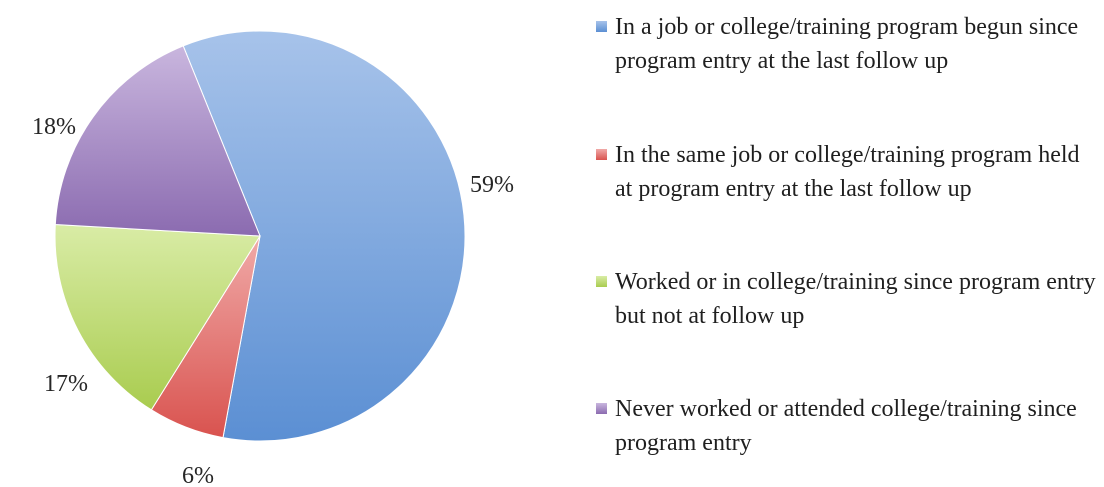 This screenshot has height=487, width=1104. Describe the element at coordinates (198, 475) in the screenshot. I see `slice-value-label: 6%` at that location.